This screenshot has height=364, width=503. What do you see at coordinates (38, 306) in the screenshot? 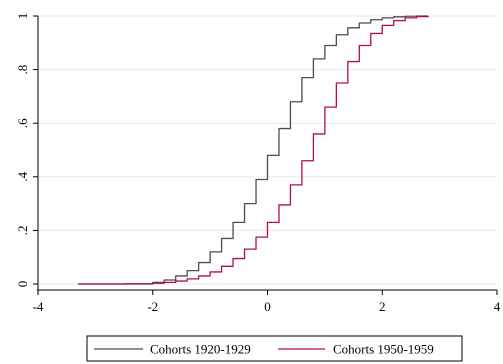
I see `x-tick-label-0: -4` at bounding box center [38, 306].